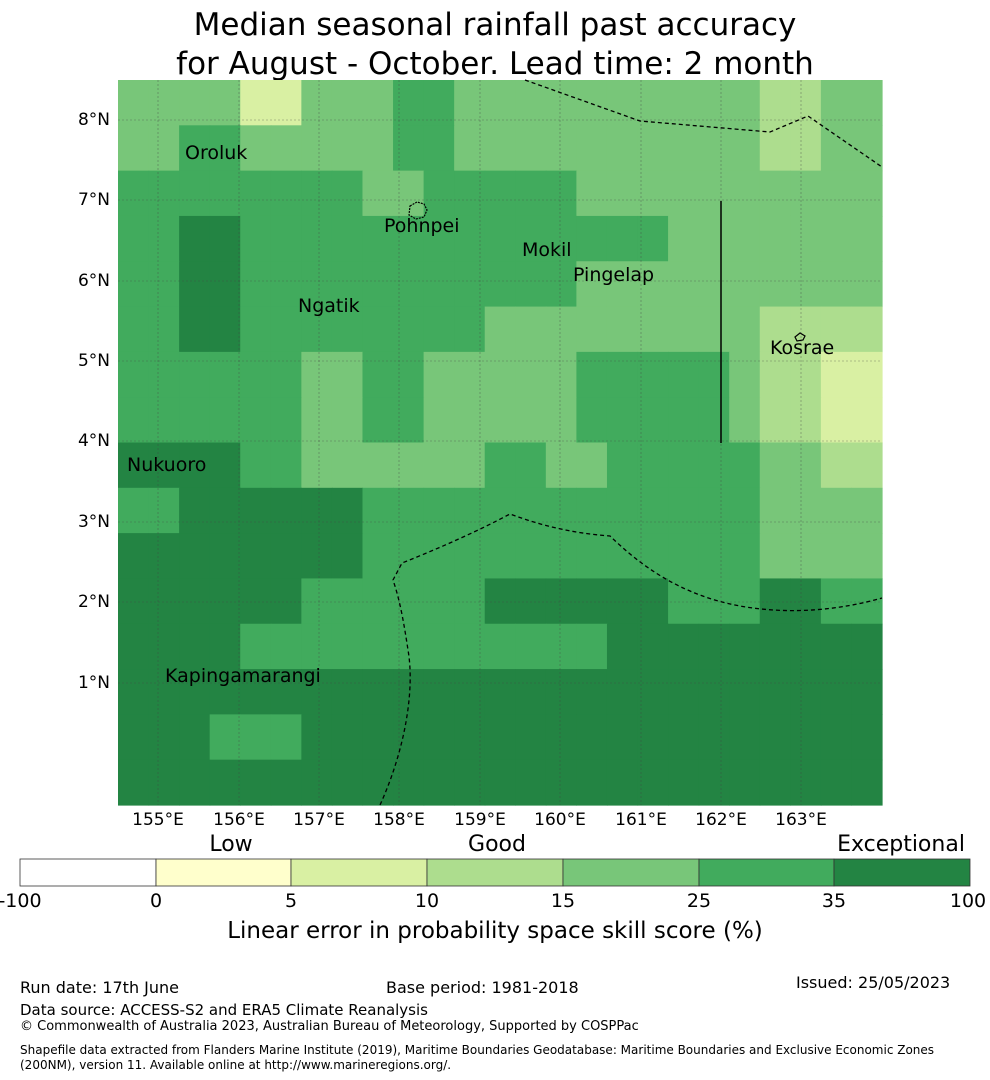 The width and height of the screenshot is (990, 1080). I want to click on lon-label-160e: 160°E, so click(560, 820).